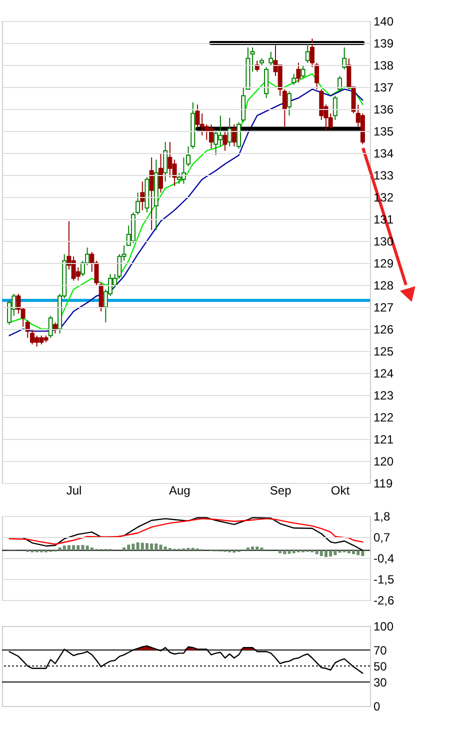 Image resolution: width=464 pixels, height=733 pixels. Describe the element at coordinates (384, 627) in the screenshot. I see `y-tick-label: 100` at that location.